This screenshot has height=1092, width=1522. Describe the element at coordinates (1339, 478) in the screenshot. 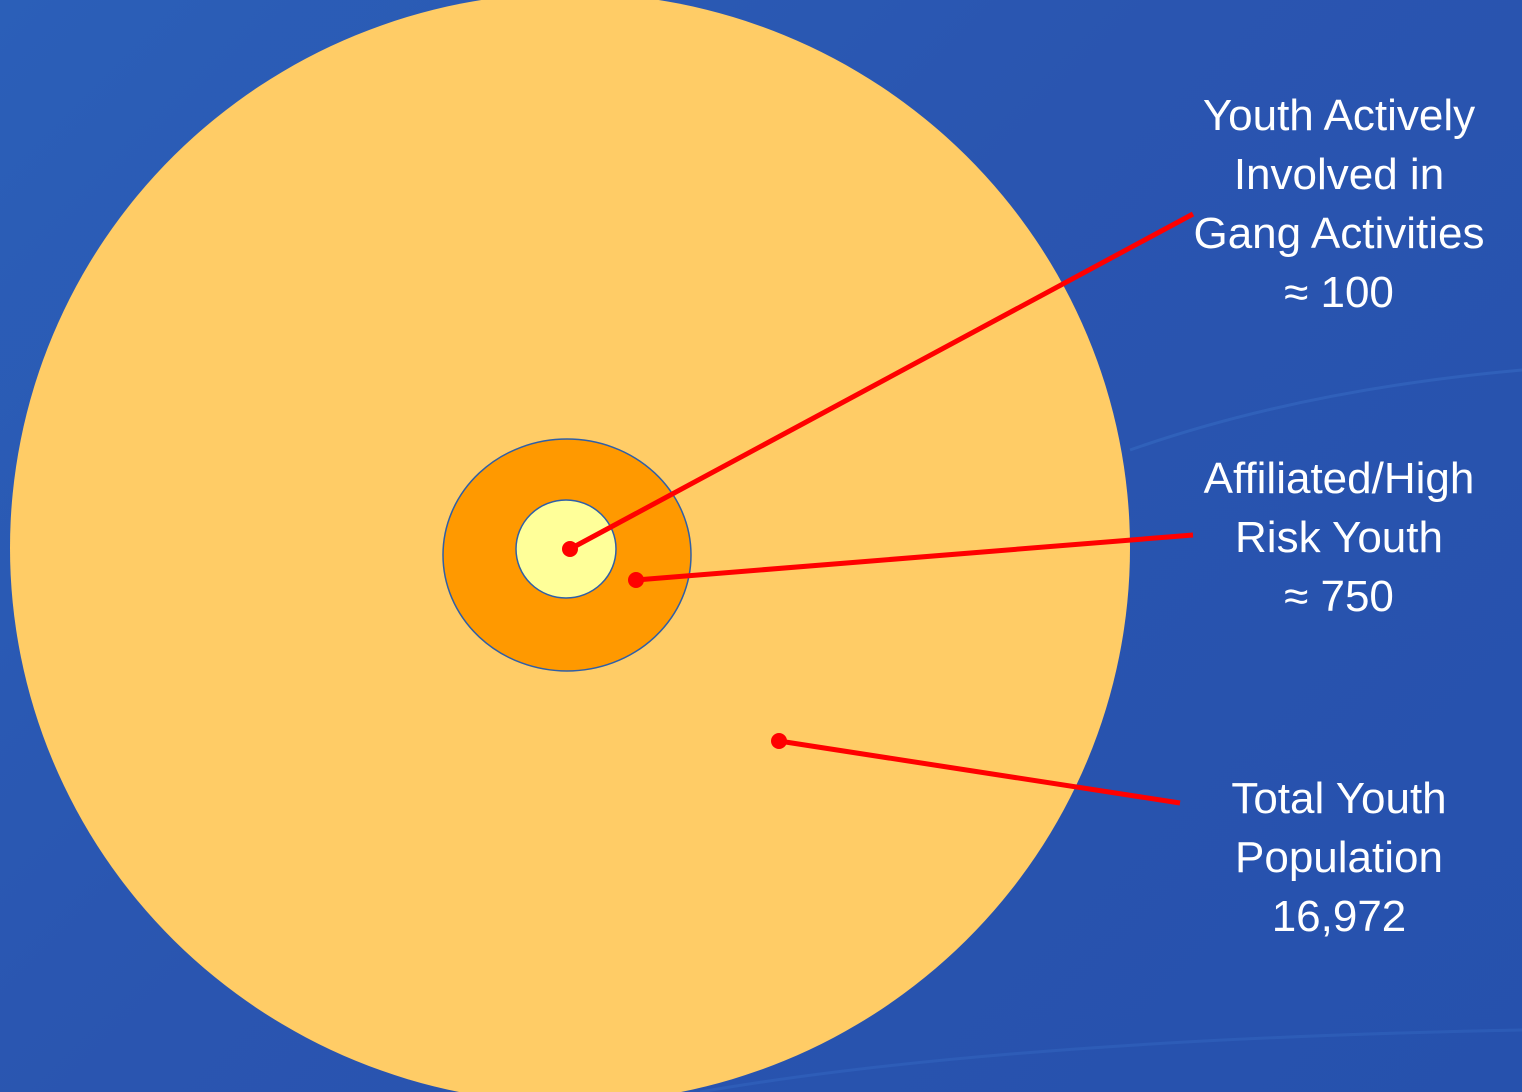

I see `label-line: Affiliated/High` at that location.